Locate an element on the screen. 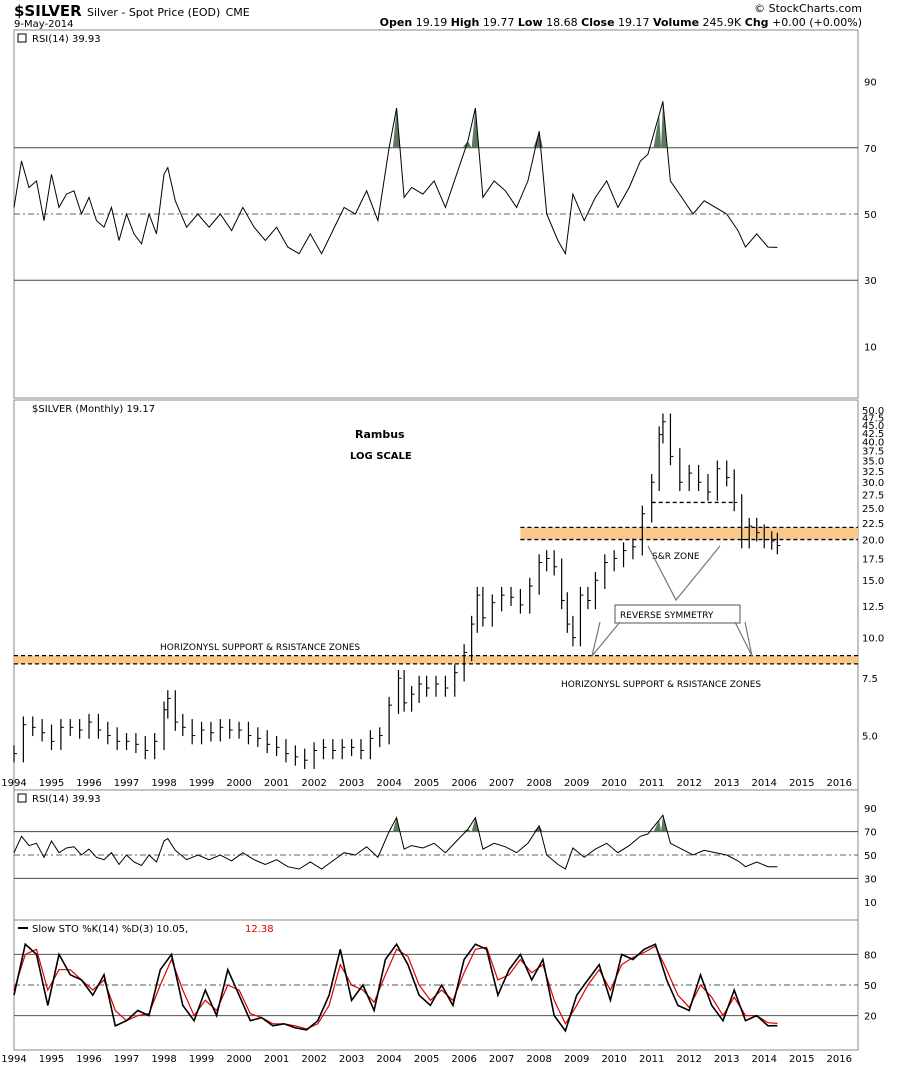  sto-xtick-label: 2003 is located at coordinates (351, 1059).